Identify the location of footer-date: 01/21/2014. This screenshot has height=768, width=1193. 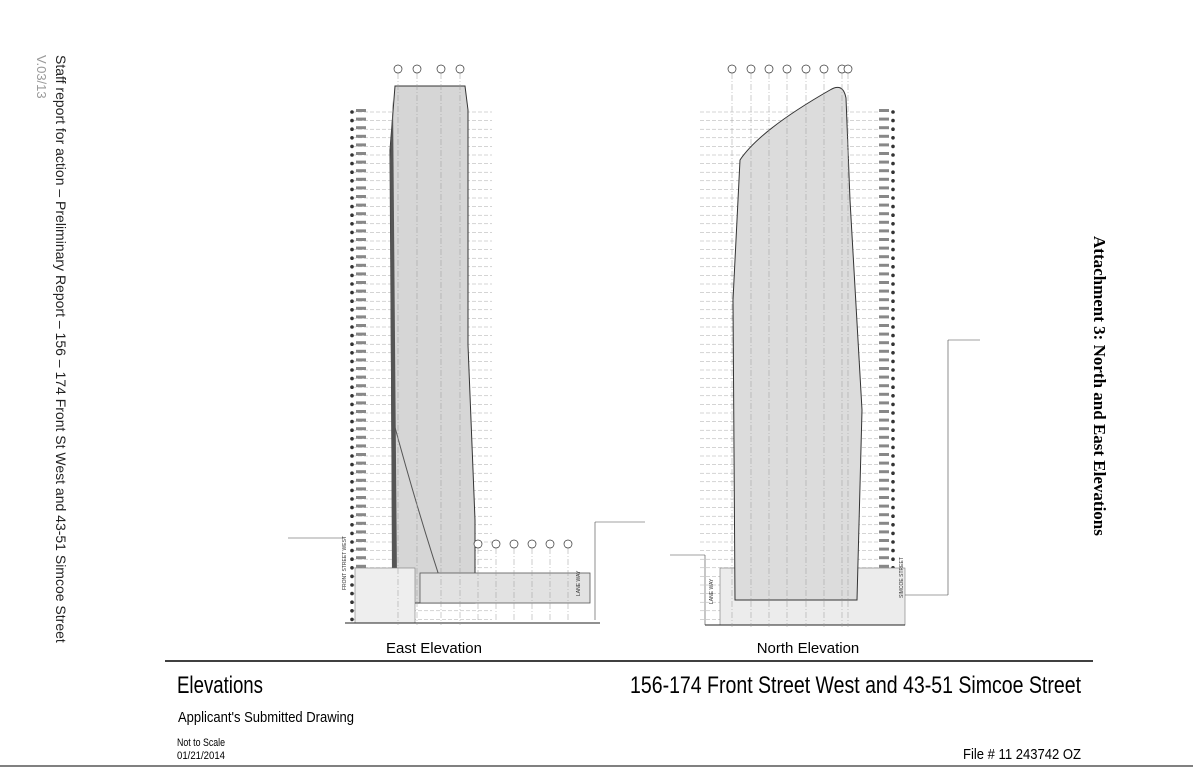
(201, 756).